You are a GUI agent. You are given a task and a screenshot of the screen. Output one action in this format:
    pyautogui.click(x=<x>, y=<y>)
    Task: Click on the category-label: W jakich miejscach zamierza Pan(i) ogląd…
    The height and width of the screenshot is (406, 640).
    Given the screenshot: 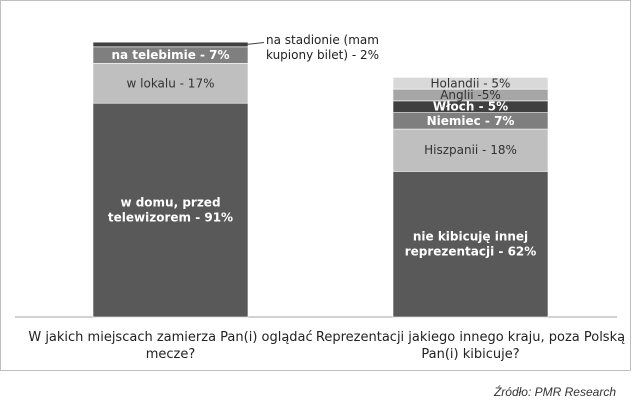 What is the action you would take?
    pyautogui.click(x=170, y=346)
    